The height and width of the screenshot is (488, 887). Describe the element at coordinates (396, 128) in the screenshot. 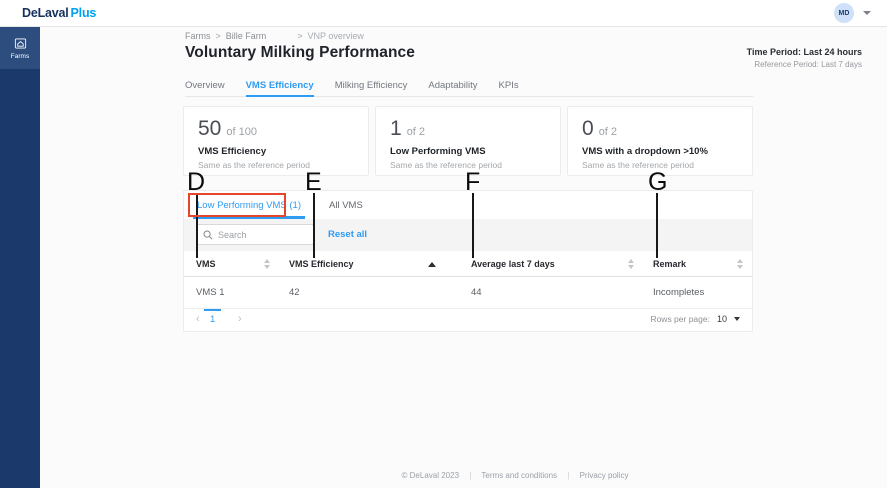

I see `stat-value: 1` at that location.